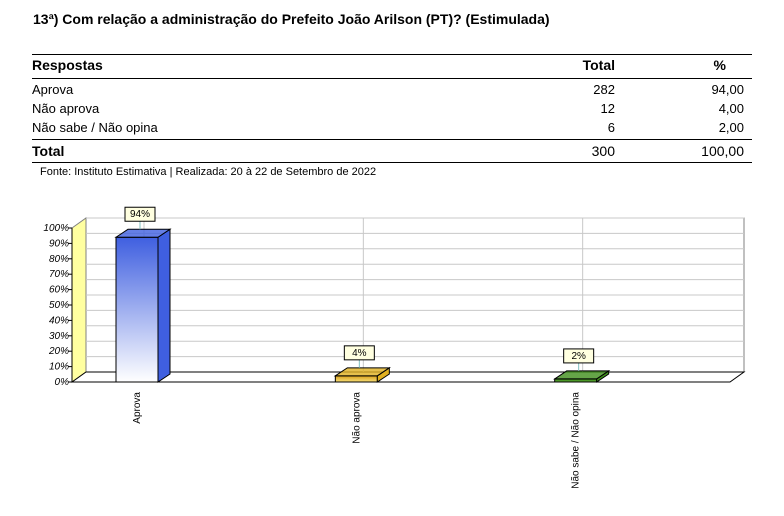 The image size is (784, 516). What do you see at coordinates (604, 89) in the screenshot?
I see `row-total: 282` at bounding box center [604, 89].